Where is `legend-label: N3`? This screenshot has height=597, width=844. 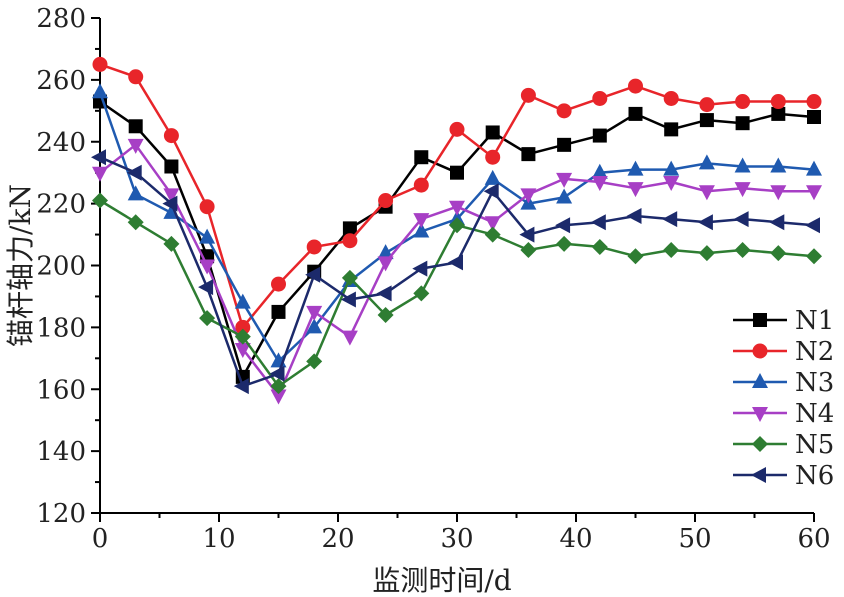 legend-label: N3 is located at coordinates (814, 383).